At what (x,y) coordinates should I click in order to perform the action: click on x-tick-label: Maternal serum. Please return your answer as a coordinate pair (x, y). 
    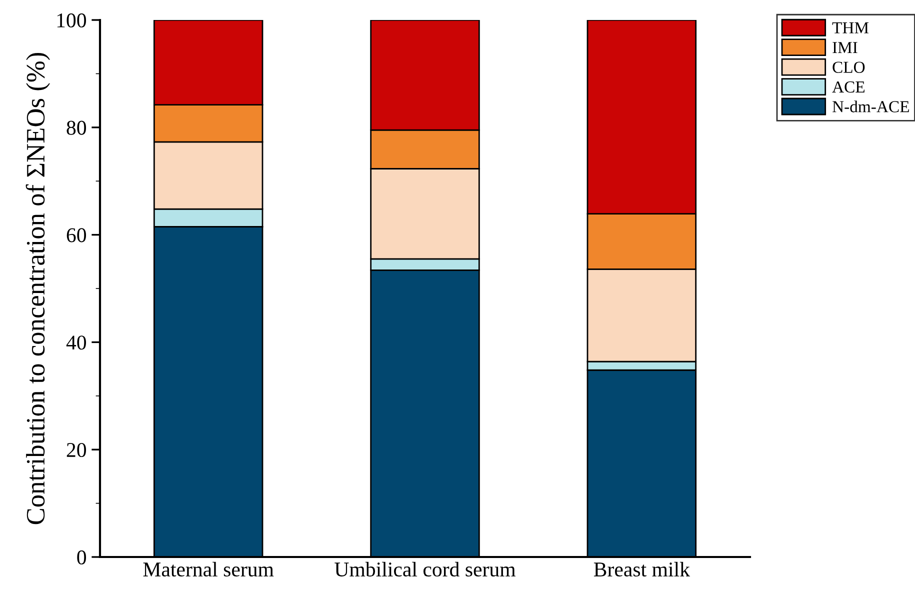
    Looking at the image, I should click on (208, 569).